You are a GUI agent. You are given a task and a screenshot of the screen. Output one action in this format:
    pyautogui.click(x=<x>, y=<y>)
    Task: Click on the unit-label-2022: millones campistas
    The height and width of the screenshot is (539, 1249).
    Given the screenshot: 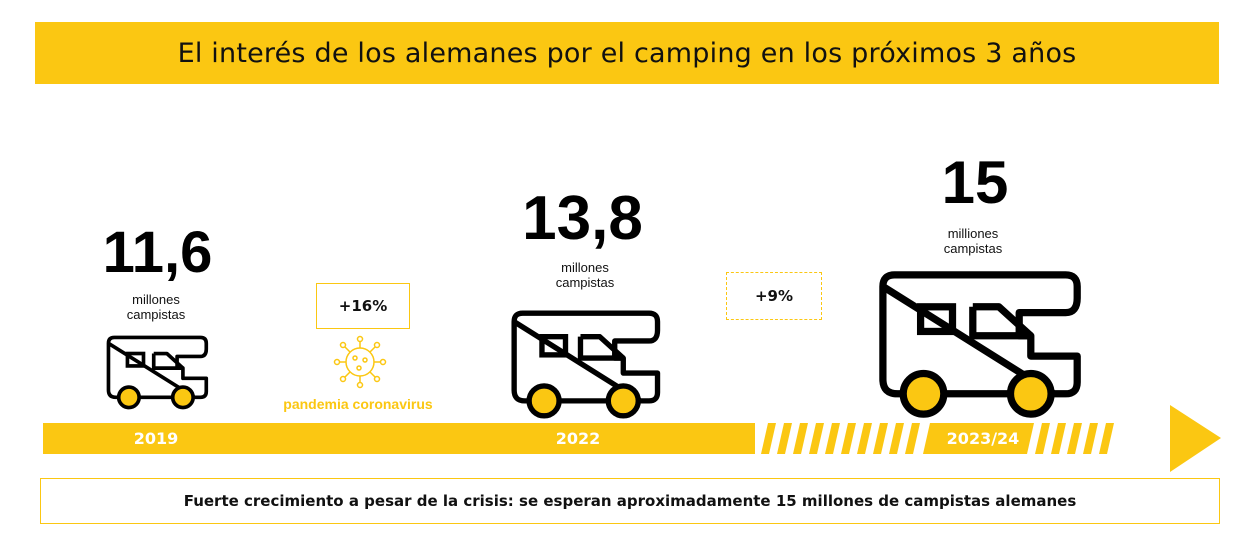 What is the action you would take?
    pyautogui.click(x=585, y=275)
    